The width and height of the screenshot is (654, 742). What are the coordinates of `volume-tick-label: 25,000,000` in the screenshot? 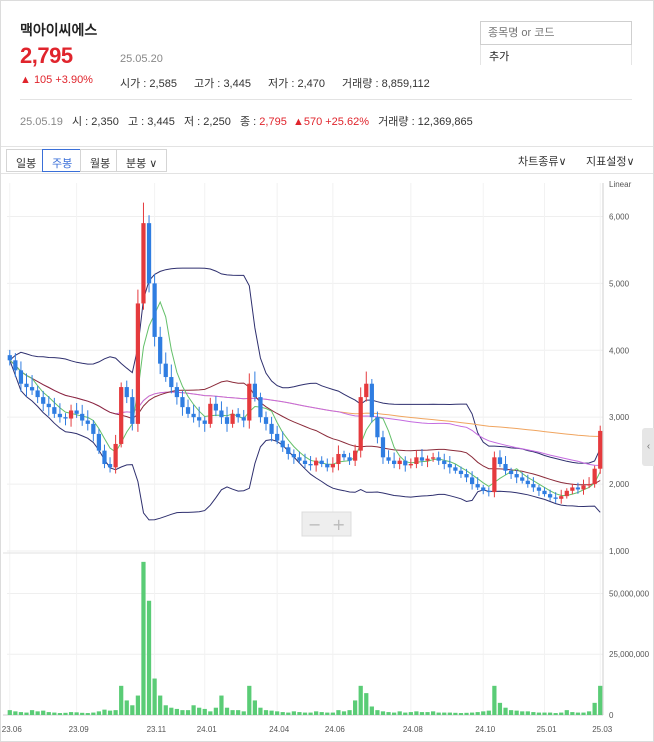 It's located at (629, 654).